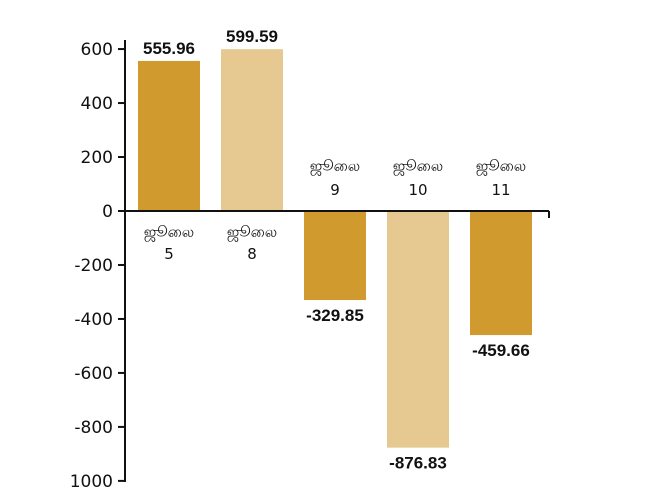 This screenshot has height=488, width=651. I want to click on y-tick-label: 200, so click(97, 158).